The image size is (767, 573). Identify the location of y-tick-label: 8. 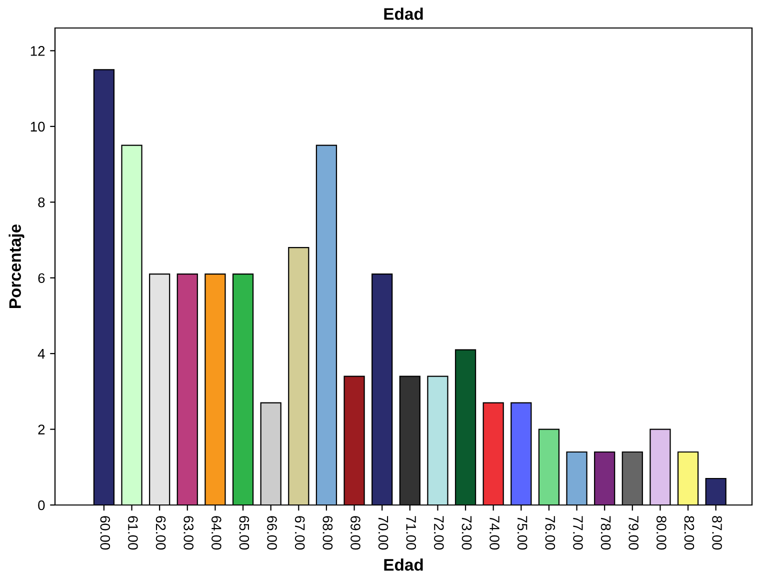
(41, 202).